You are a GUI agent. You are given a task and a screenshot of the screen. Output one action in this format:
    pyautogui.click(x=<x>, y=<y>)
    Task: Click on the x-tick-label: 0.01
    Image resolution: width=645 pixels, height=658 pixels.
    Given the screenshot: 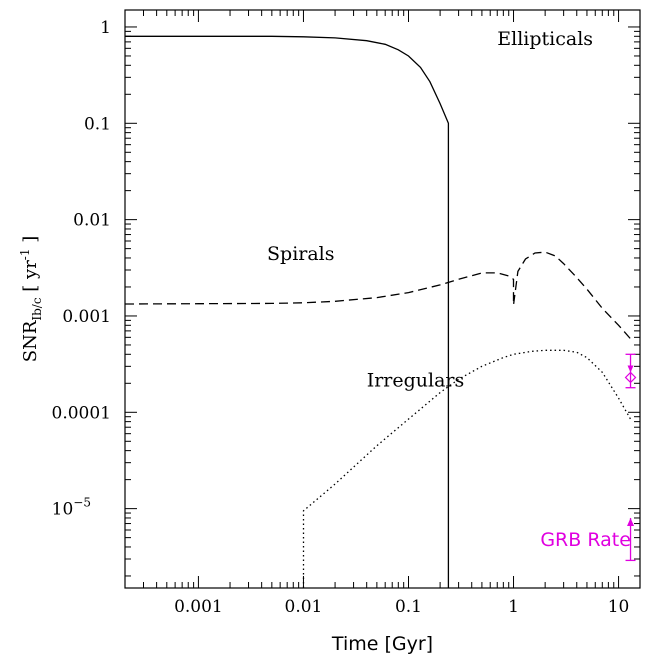 What is the action you would take?
    pyautogui.click(x=304, y=607)
    